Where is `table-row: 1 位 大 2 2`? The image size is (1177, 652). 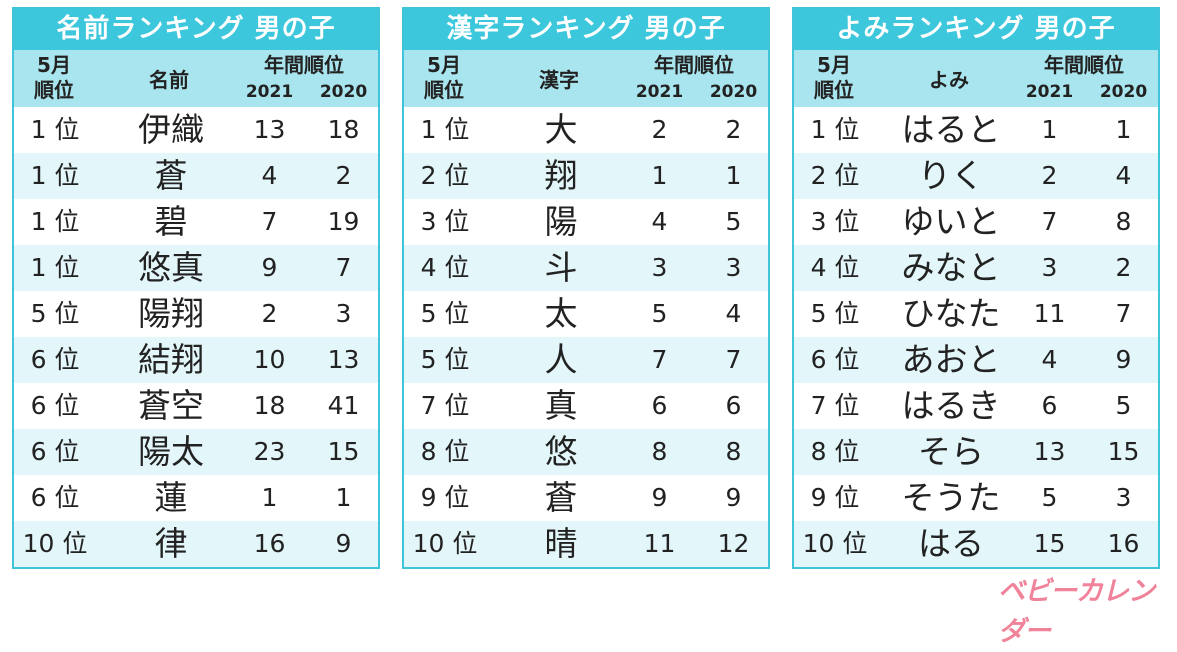 table-row: 1 位 大 2 2 is located at coordinates (586, 130).